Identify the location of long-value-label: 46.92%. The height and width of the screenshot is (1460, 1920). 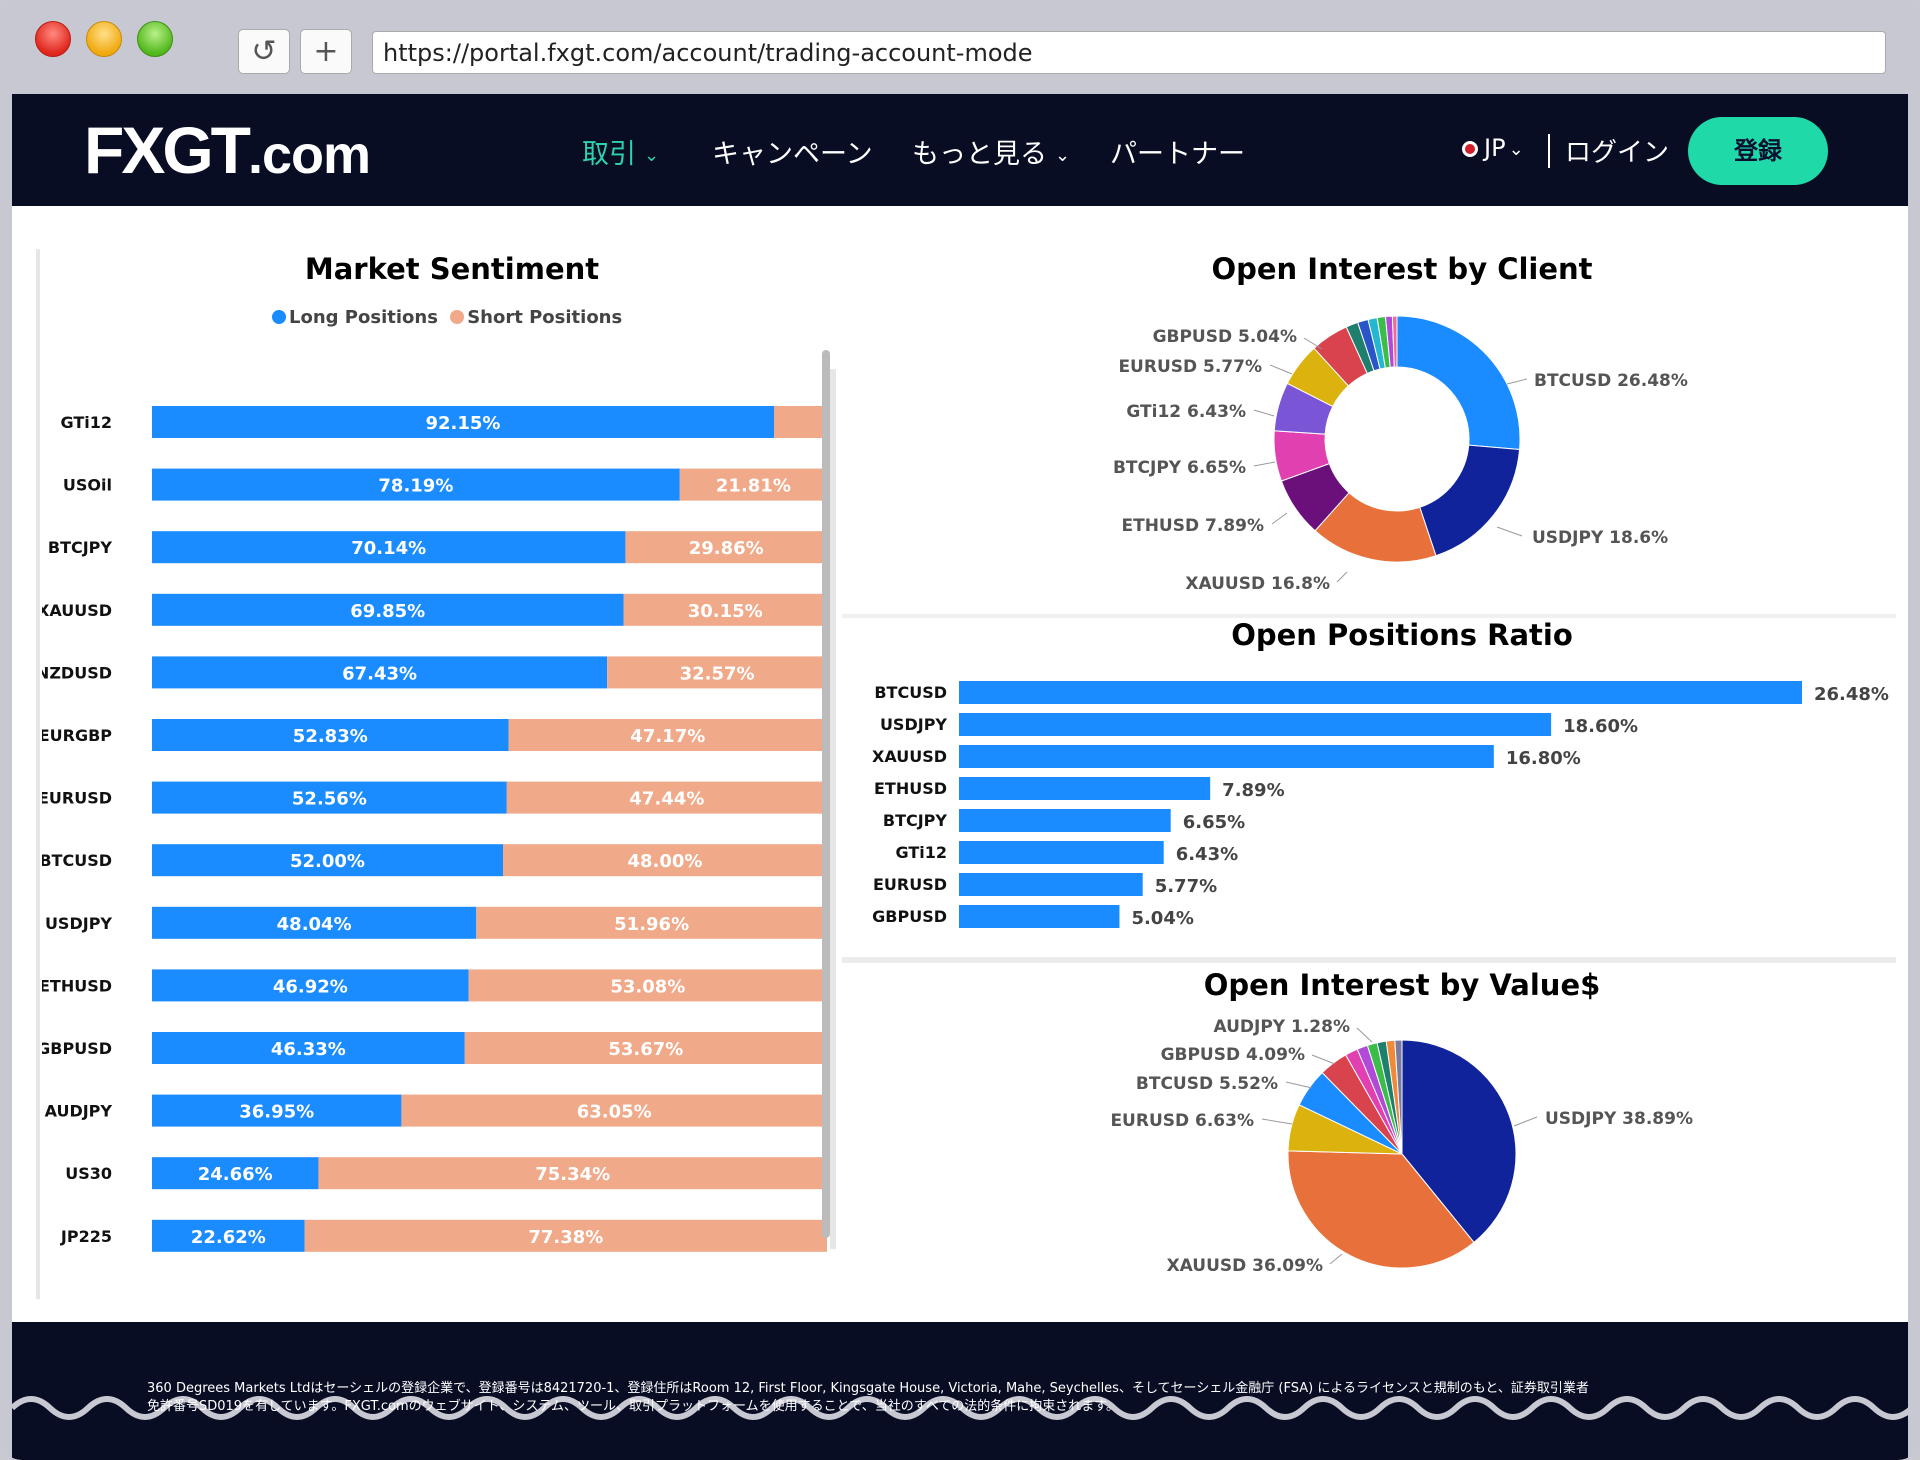
(310, 986).